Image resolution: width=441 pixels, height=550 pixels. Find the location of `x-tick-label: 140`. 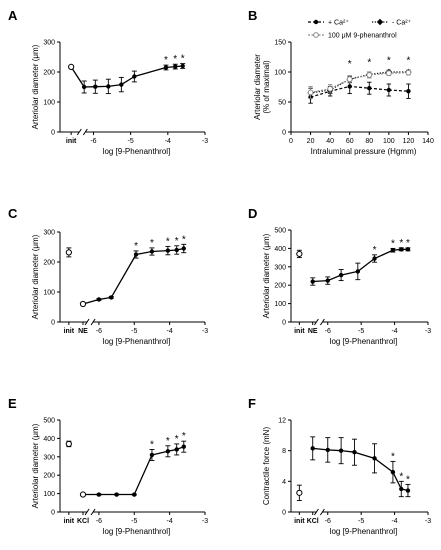

x-tick-label: 140 is located at coordinates (428, 141).